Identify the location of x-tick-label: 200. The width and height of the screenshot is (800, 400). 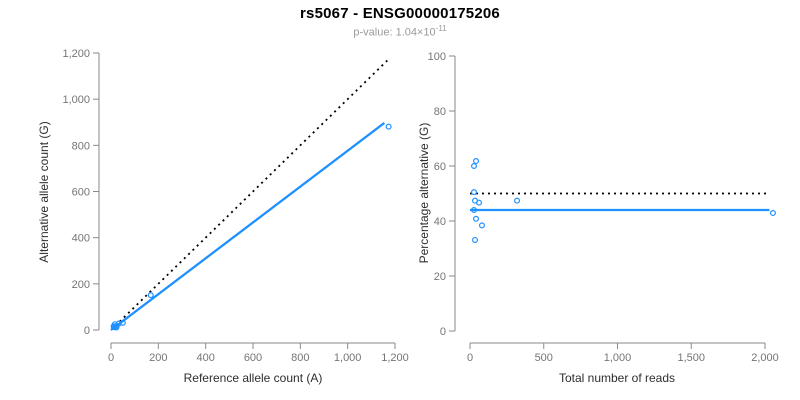
(158, 358).